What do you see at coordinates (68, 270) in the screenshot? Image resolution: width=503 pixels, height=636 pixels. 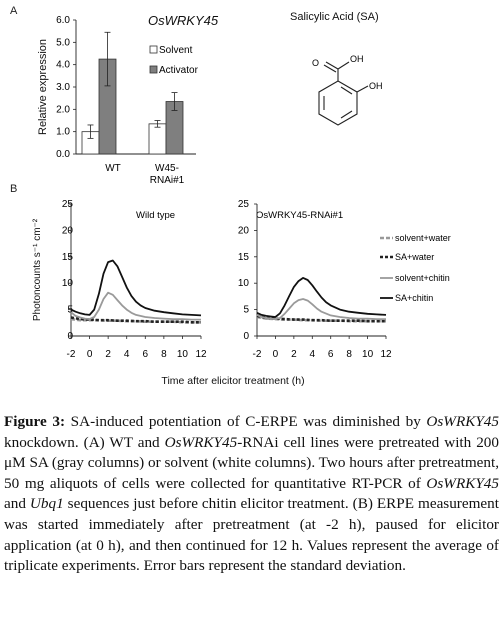 I see `line1-yticks: 0 5 10 15 20 25` at bounding box center [68, 270].